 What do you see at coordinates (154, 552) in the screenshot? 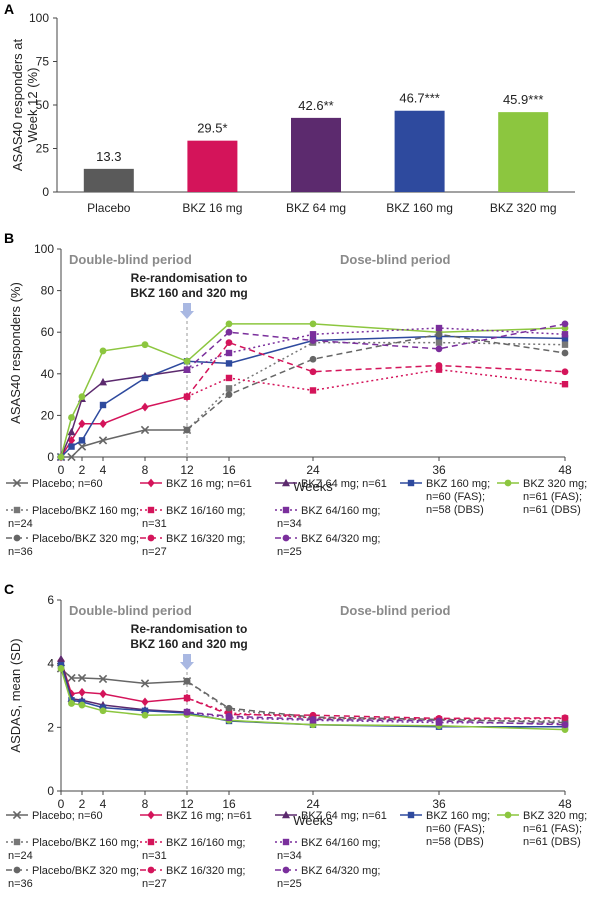
I see `legend-entry: n=27` at bounding box center [154, 552].